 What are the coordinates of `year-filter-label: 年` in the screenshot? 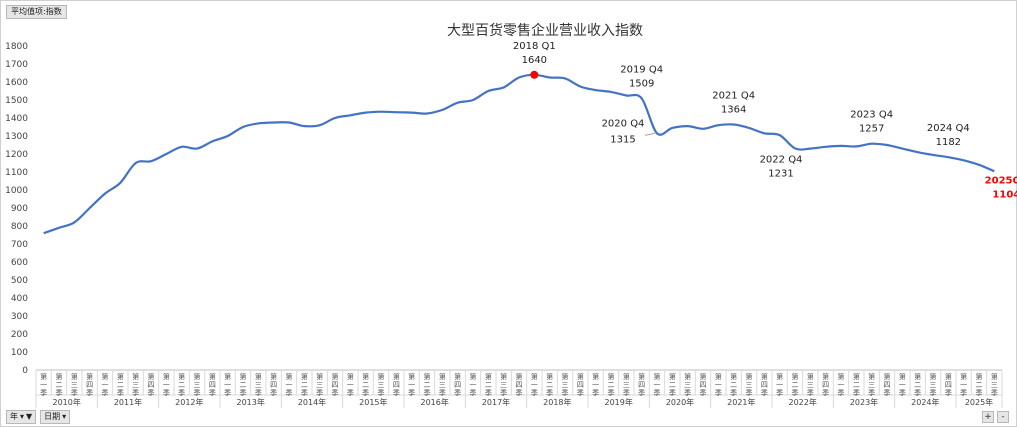 It's located at (14, 416).